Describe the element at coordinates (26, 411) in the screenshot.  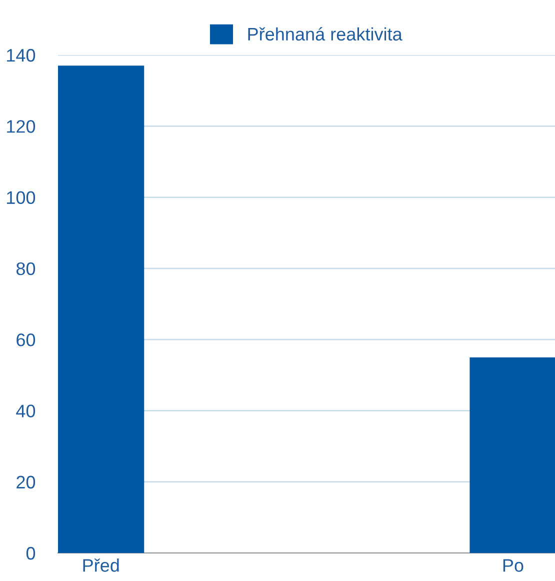
I see `y-tick-label: 40` at that location.